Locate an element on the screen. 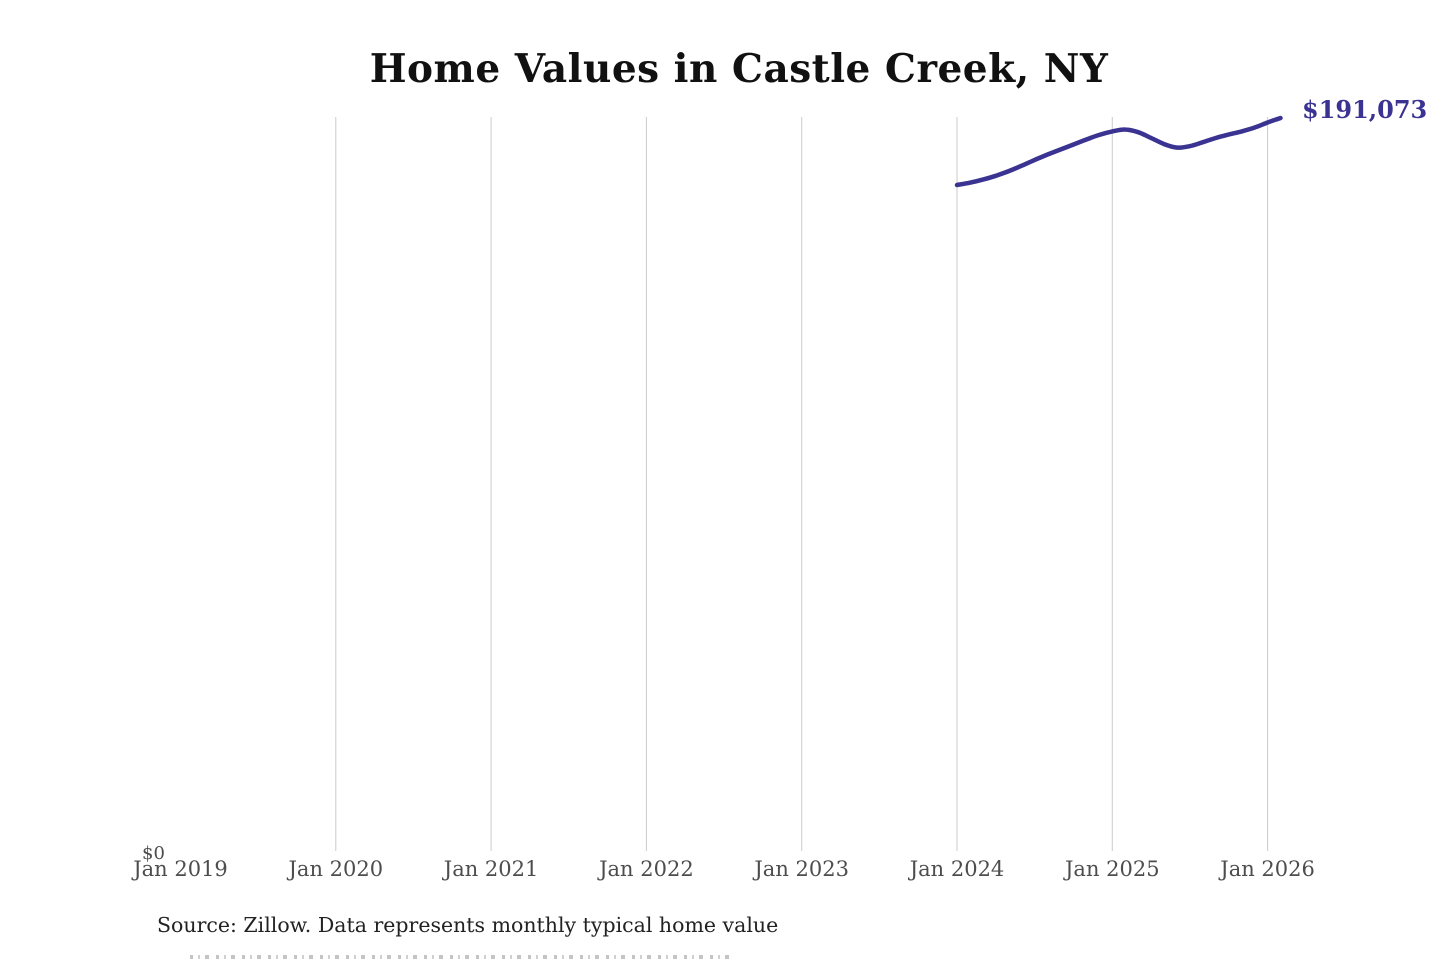 The image size is (1440, 960). latest-value-label: $191,073 is located at coordinates (1365, 109).